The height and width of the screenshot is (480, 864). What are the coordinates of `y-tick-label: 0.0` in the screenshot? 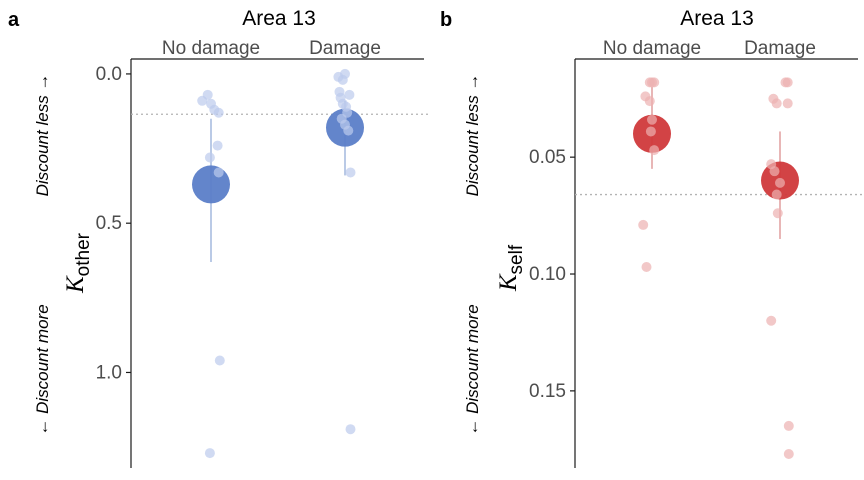 It's located at (109, 74).